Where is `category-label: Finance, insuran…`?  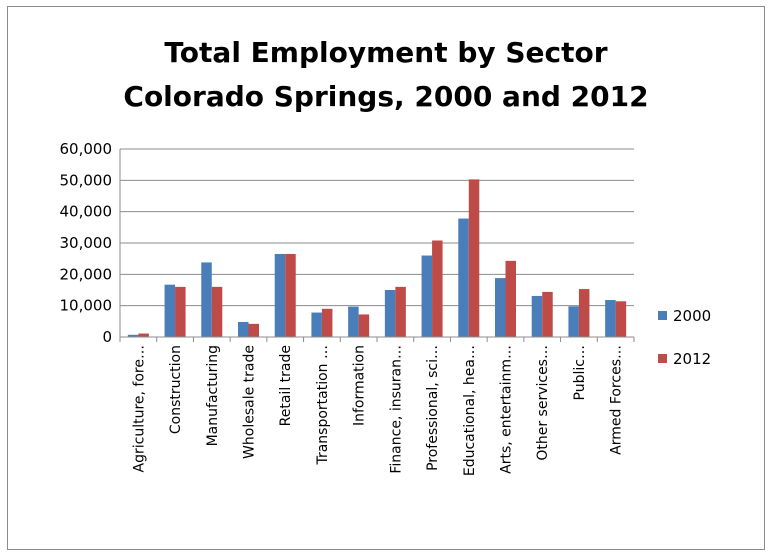
category-label: Finance, insuran… is located at coordinates (396, 409).